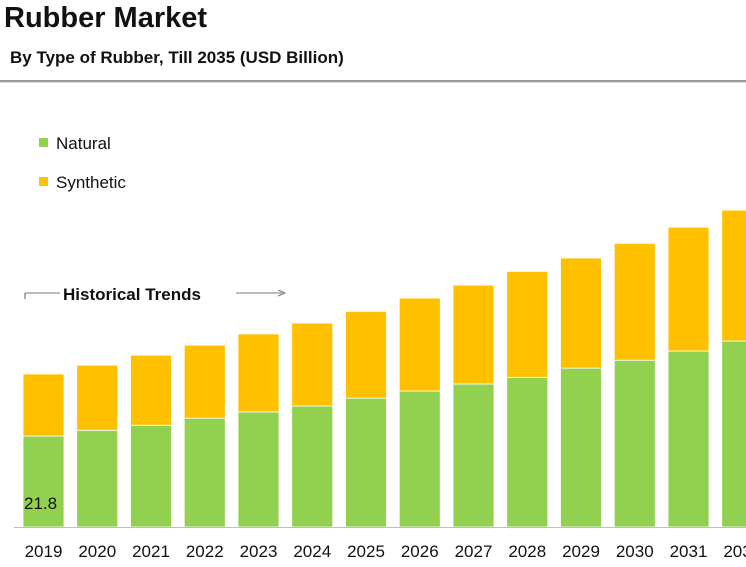  What do you see at coordinates (419, 459) in the screenshot?
I see `bar-natural-2026` at bounding box center [419, 459].